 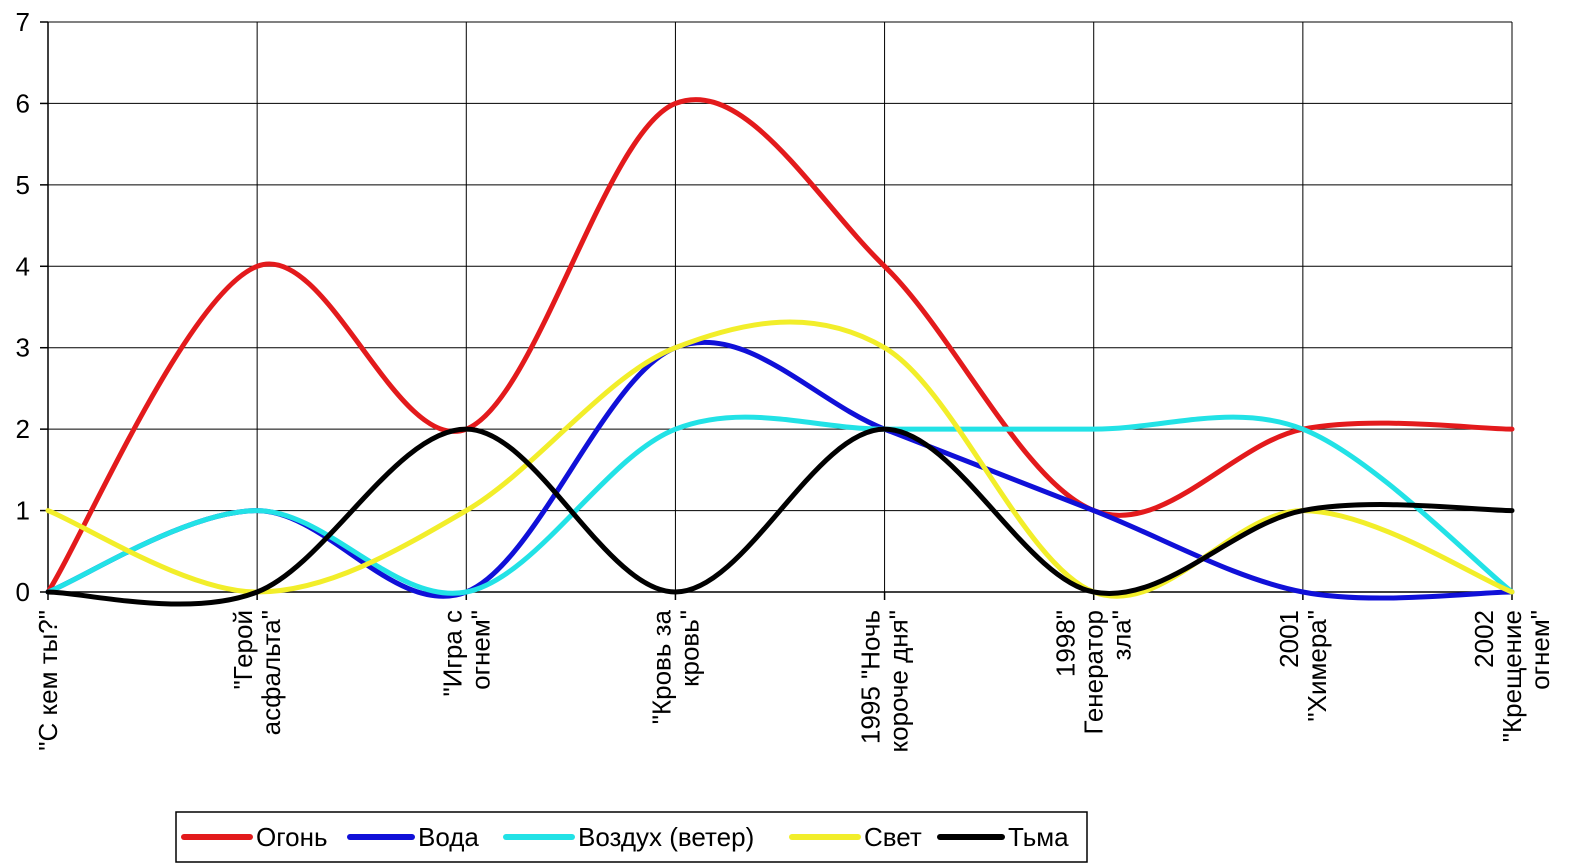 What do you see at coordinates (666, 837) in the screenshot?
I see `legend-label: Воздух (ветер)` at bounding box center [666, 837].